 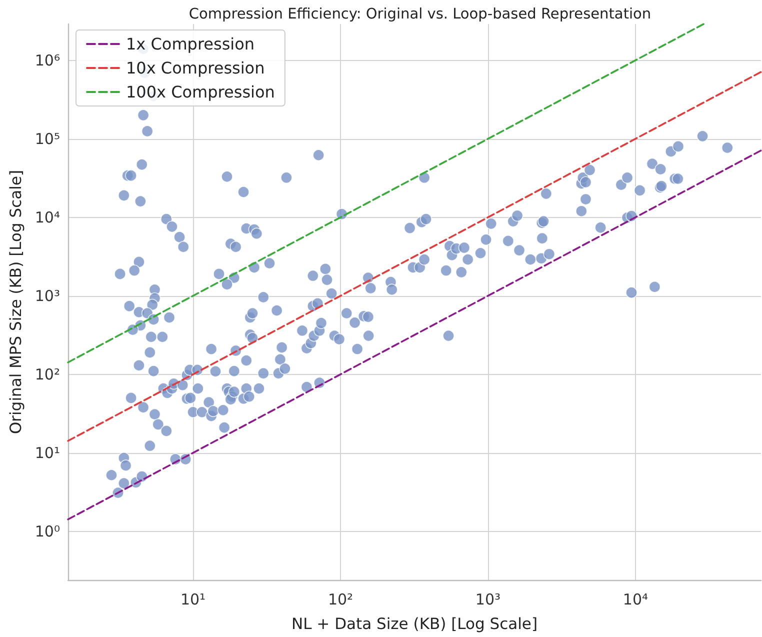 What do you see at coordinates (195, 68) in the screenshot?
I see `legend-label: 10x Compression` at bounding box center [195, 68].